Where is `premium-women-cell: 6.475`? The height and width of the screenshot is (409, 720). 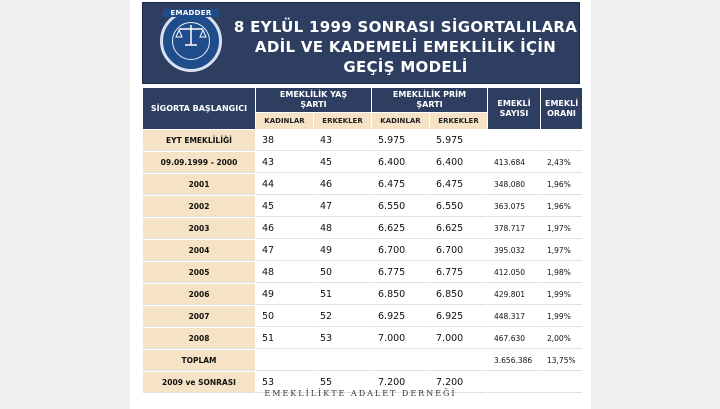
premium-women-cell: 6.475 is located at coordinates (400, 184).